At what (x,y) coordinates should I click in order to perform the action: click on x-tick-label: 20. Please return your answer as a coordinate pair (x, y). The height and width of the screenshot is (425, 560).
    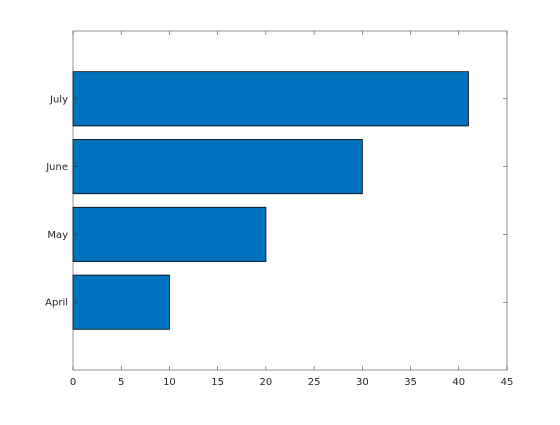
    Looking at the image, I should click on (266, 382).